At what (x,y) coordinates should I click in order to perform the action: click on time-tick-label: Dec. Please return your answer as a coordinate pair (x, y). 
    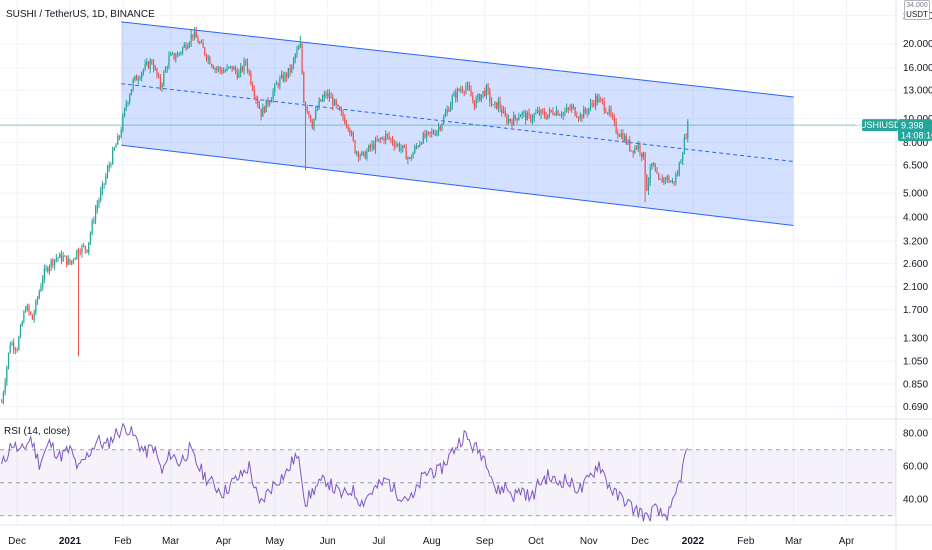
    Looking at the image, I should click on (640, 541).